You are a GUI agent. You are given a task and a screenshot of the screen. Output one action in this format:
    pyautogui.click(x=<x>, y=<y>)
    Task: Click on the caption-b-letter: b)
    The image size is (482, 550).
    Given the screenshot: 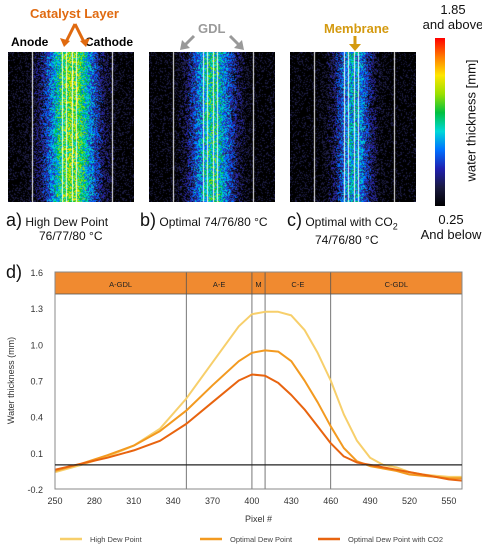 What is the action you would take?
    pyautogui.click(x=148, y=220)
    